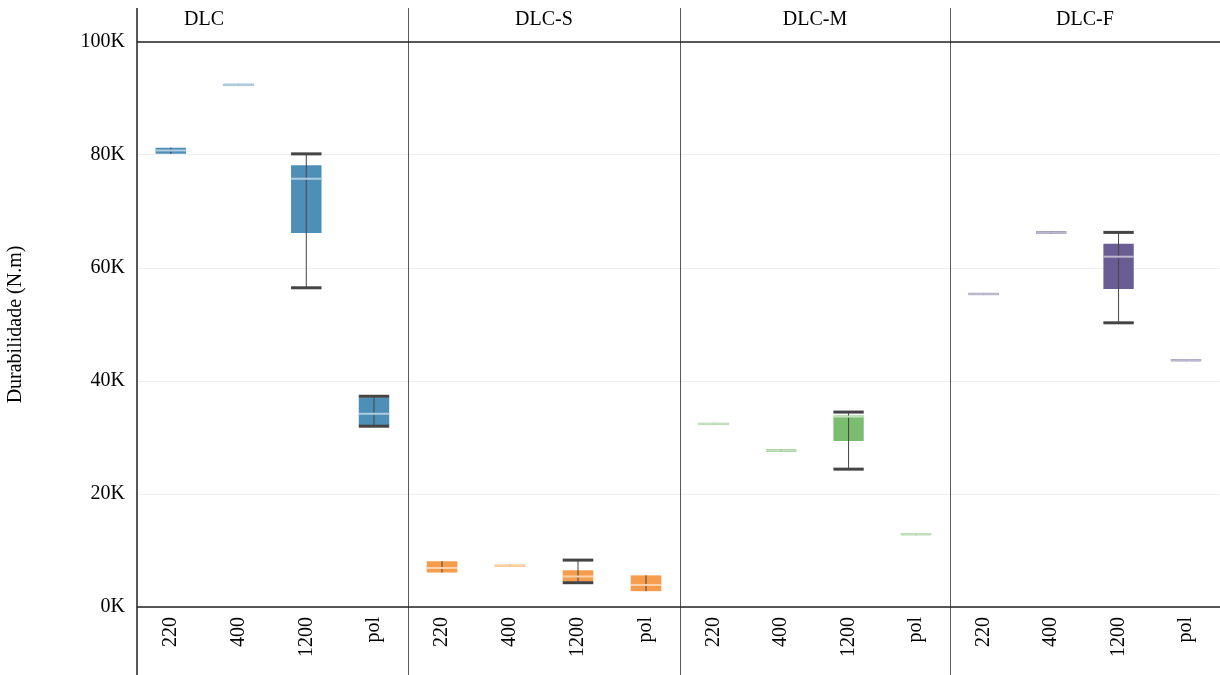 The height and width of the screenshot is (675, 1220). Describe the element at coordinates (108, 492) in the screenshot. I see `y-tick-label: 20K` at that location.